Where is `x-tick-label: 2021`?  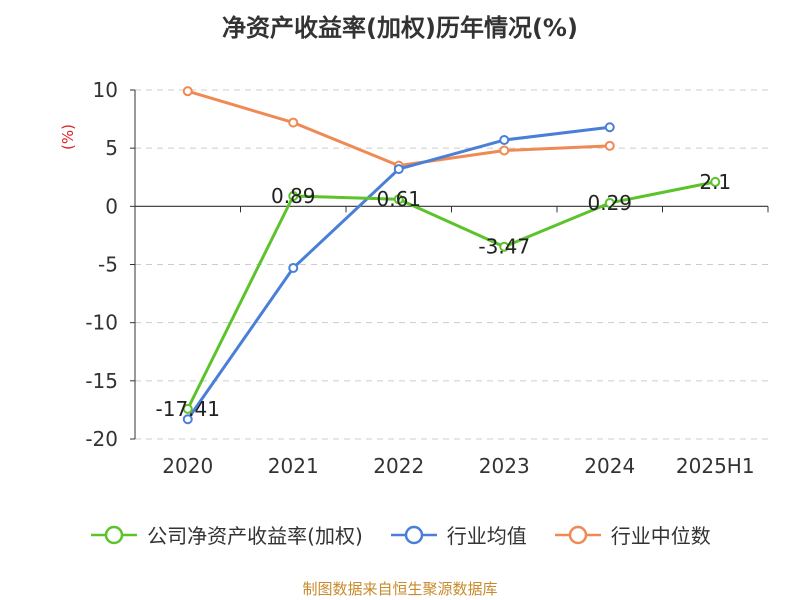
x-tick-label: 2021 is located at coordinates (293, 466).